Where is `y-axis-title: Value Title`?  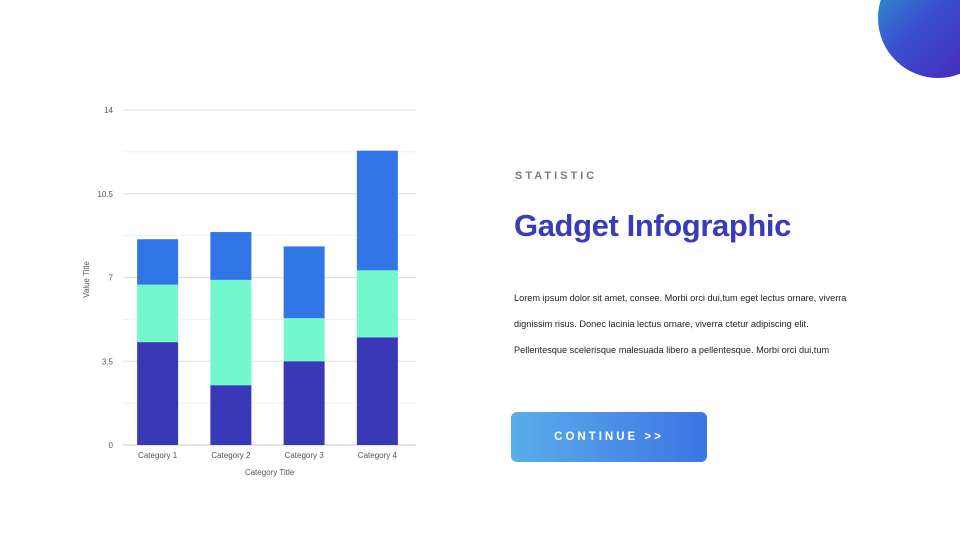
y-axis-title: Value Title is located at coordinates (86, 279).